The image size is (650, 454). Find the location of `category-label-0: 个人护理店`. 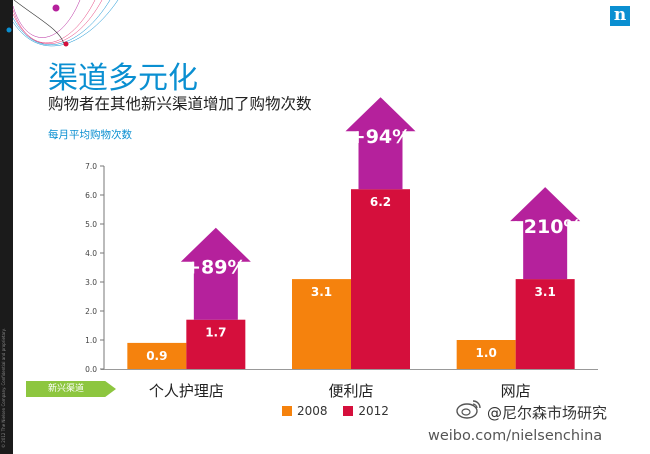

category-label-0: 个人护理店 is located at coordinates (186, 391).